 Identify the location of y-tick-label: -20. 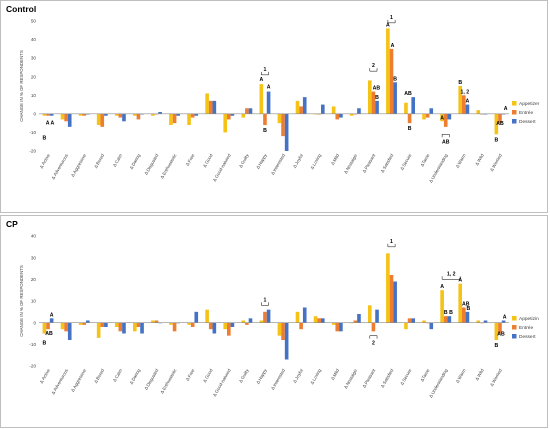
(32, 151).